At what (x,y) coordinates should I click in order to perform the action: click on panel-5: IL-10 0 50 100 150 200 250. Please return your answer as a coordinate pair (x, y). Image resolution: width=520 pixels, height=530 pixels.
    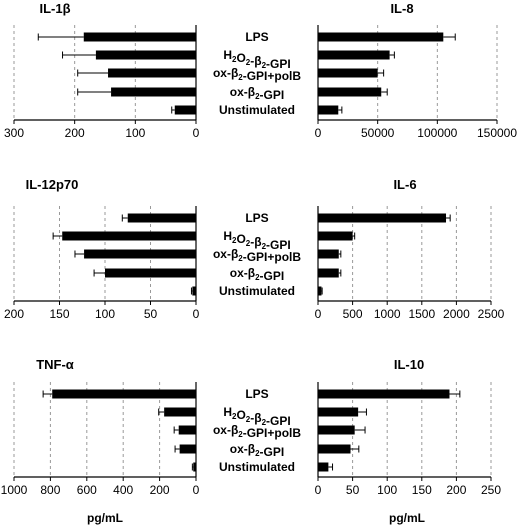
    Looking at the image, I should click on (408, 427).